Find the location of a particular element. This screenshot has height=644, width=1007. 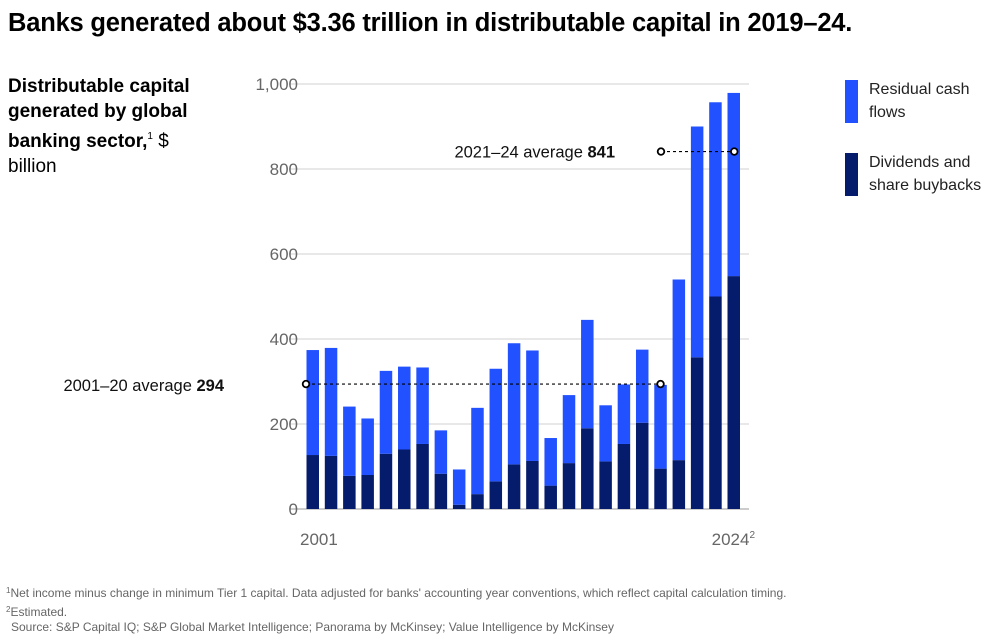

footnote-2: 2Estimated. is located at coordinates (503, 611).